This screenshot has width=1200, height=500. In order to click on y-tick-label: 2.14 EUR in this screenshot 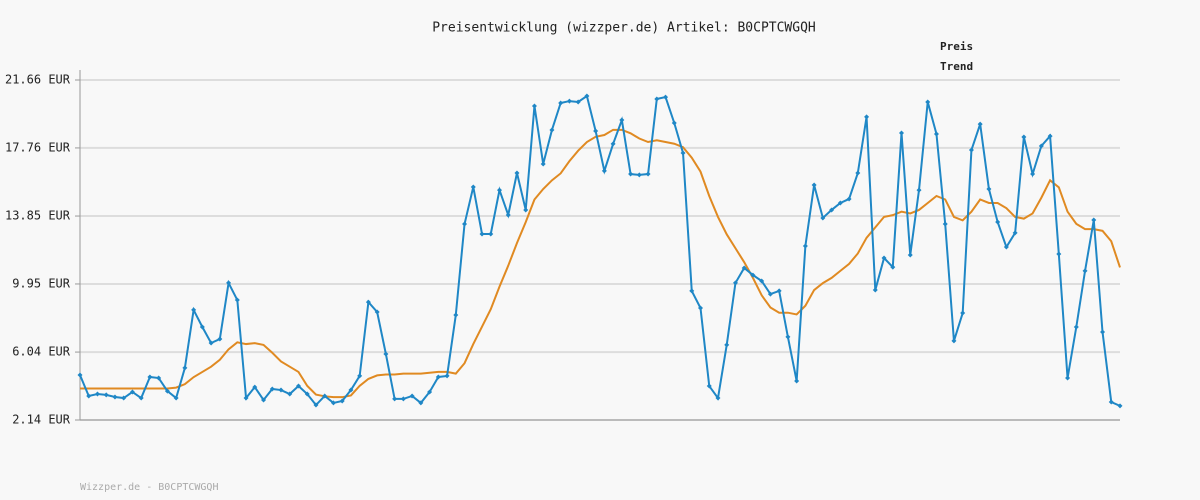, I will do `click(41, 420)`.